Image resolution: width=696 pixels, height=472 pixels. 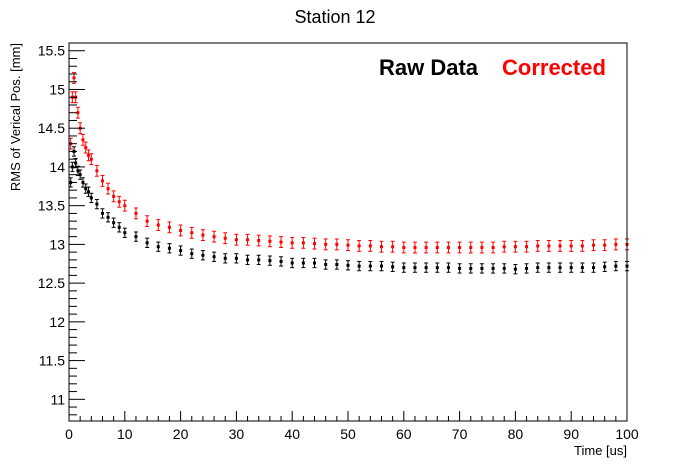 I want to click on x-tick-label: 80, so click(x=516, y=434).